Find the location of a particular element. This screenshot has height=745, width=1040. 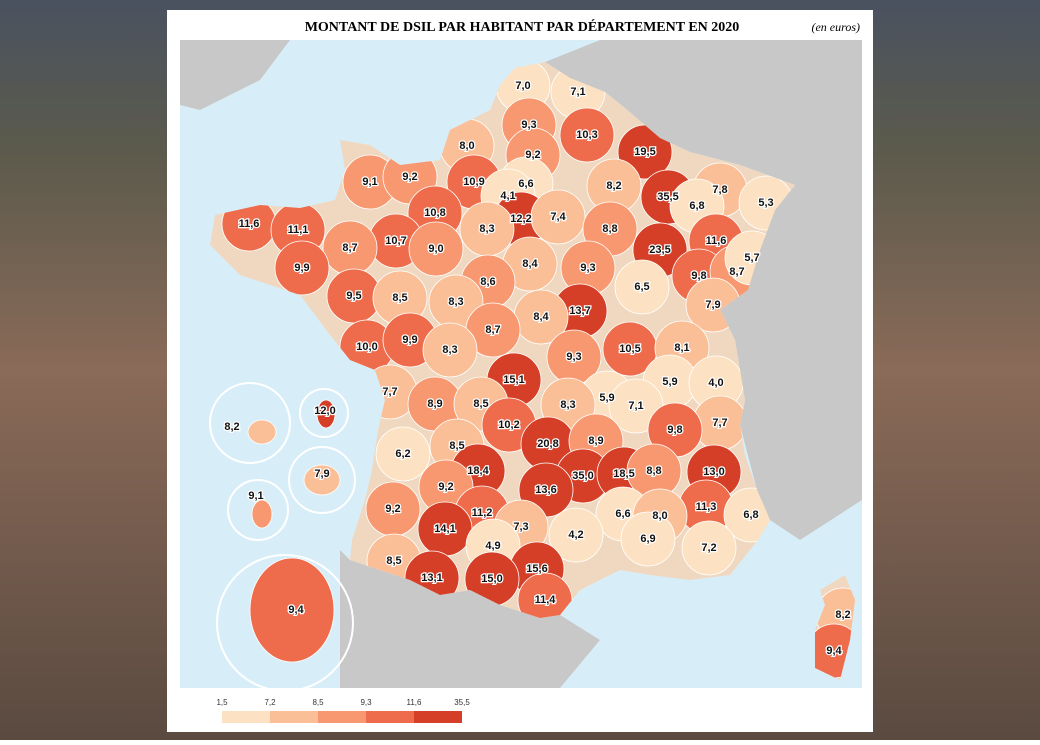

department-label: 4,9 is located at coordinates (492, 546).